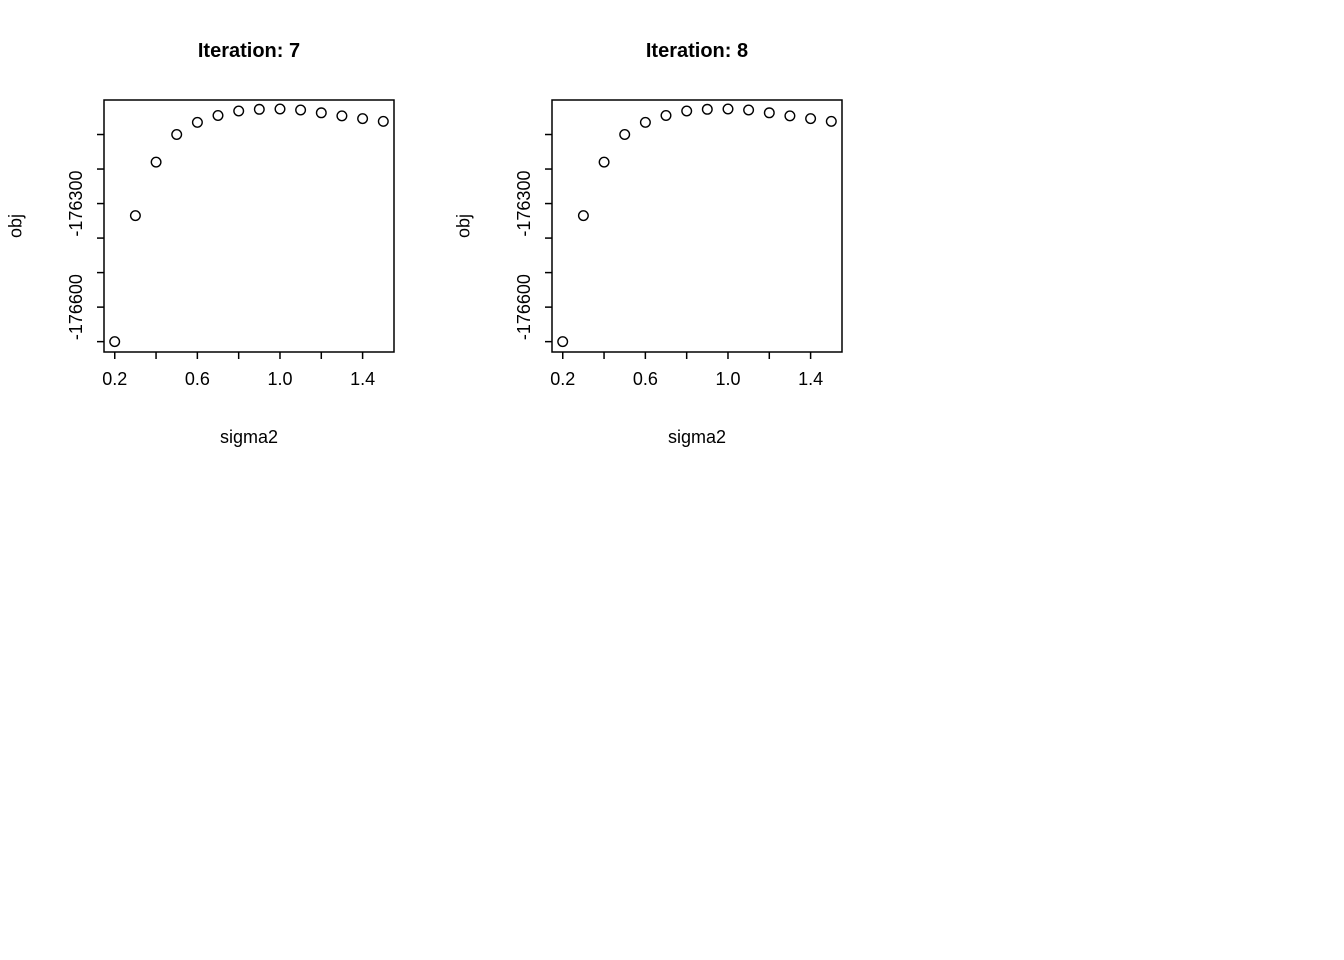 The image size is (1344, 960). I want to click on scatter-plot-iteration-8: 0.2 0.6 1.0 1.4 -176600 -176300, so click(678, 244).